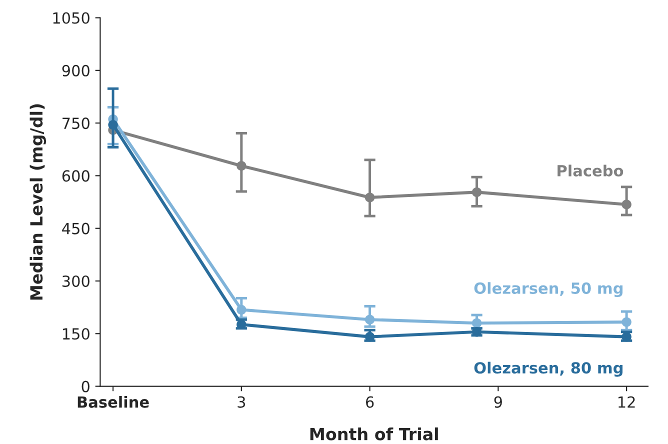 The width and height of the screenshot is (668, 444). I want to click on x-tick-label: Baseline, so click(113, 402).